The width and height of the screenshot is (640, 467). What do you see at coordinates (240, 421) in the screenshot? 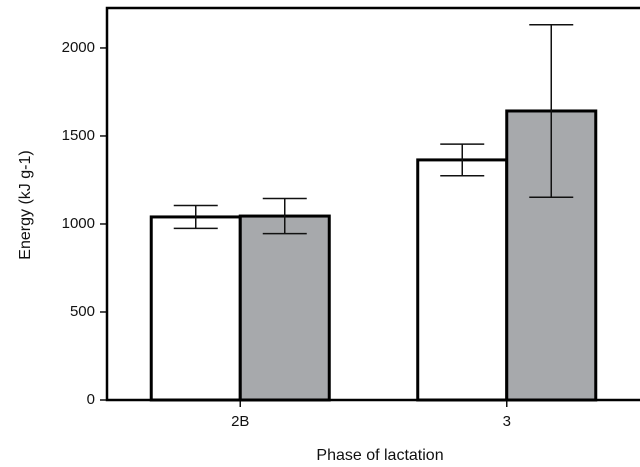
I see `x-tick-label: 2B` at bounding box center [240, 421].